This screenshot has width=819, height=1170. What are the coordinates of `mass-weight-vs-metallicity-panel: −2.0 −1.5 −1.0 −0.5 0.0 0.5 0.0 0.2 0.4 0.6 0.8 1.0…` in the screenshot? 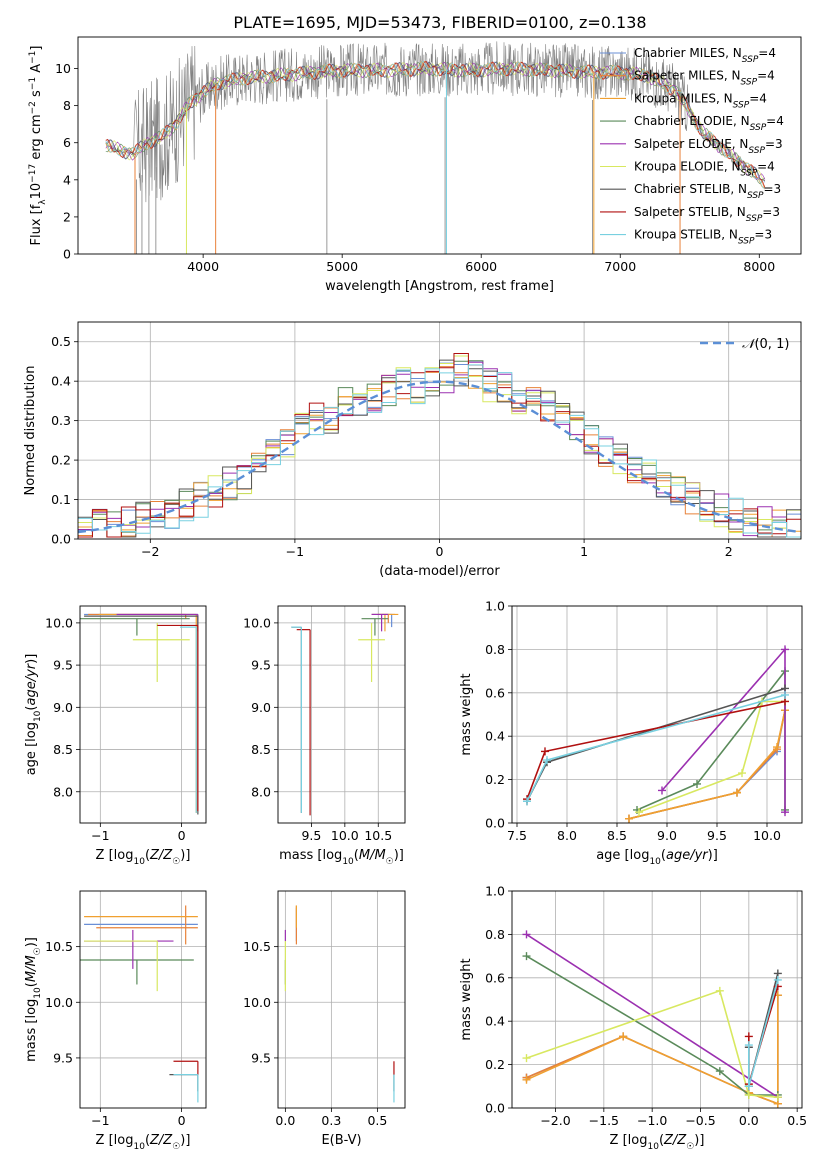 It's located at (633, 1018).